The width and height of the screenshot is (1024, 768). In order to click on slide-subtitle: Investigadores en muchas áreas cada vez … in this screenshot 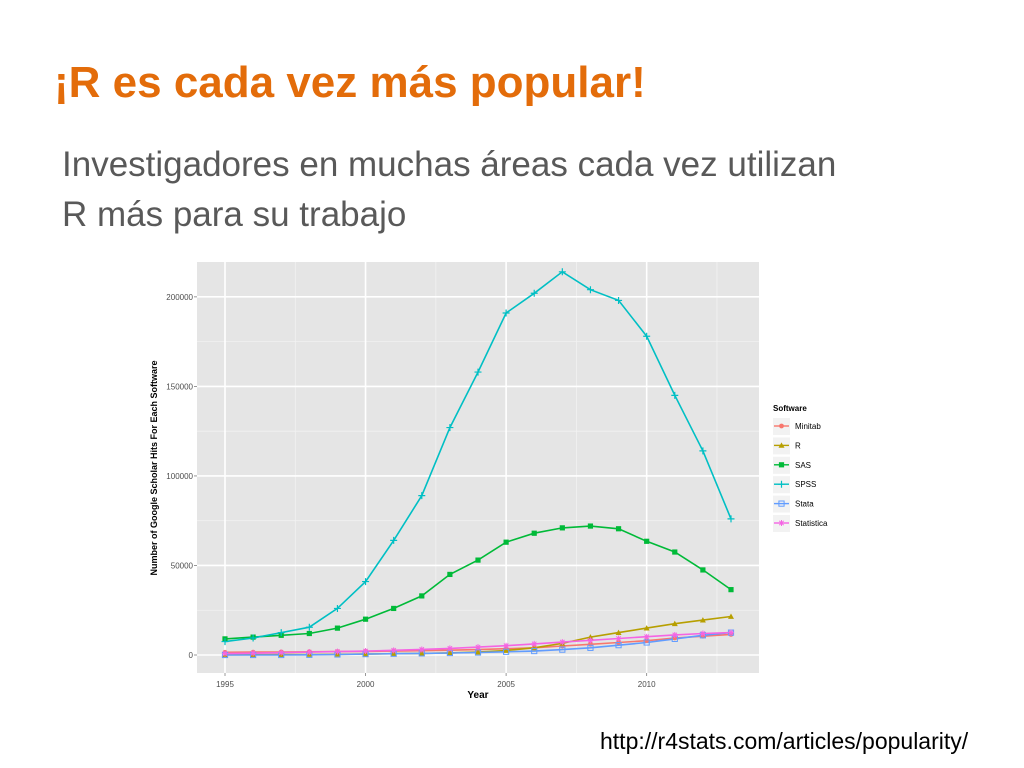, I will do `click(522, 190)`.